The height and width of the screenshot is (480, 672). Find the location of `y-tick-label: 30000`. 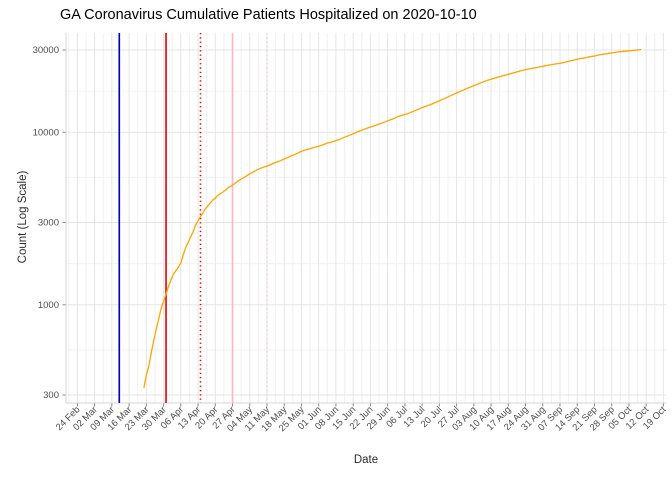

y-tick-label: 30000 is located at coordinates (46, 50).